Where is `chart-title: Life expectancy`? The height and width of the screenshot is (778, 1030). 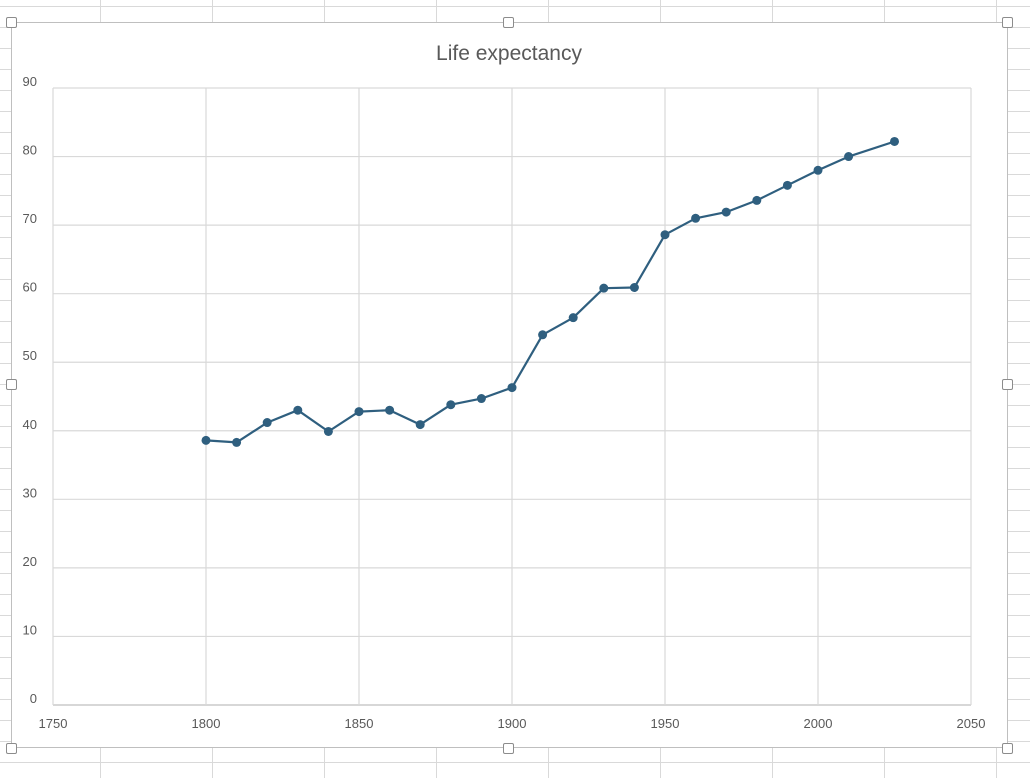
chart-title: Life expectancy is located at coordinates (509, 53).